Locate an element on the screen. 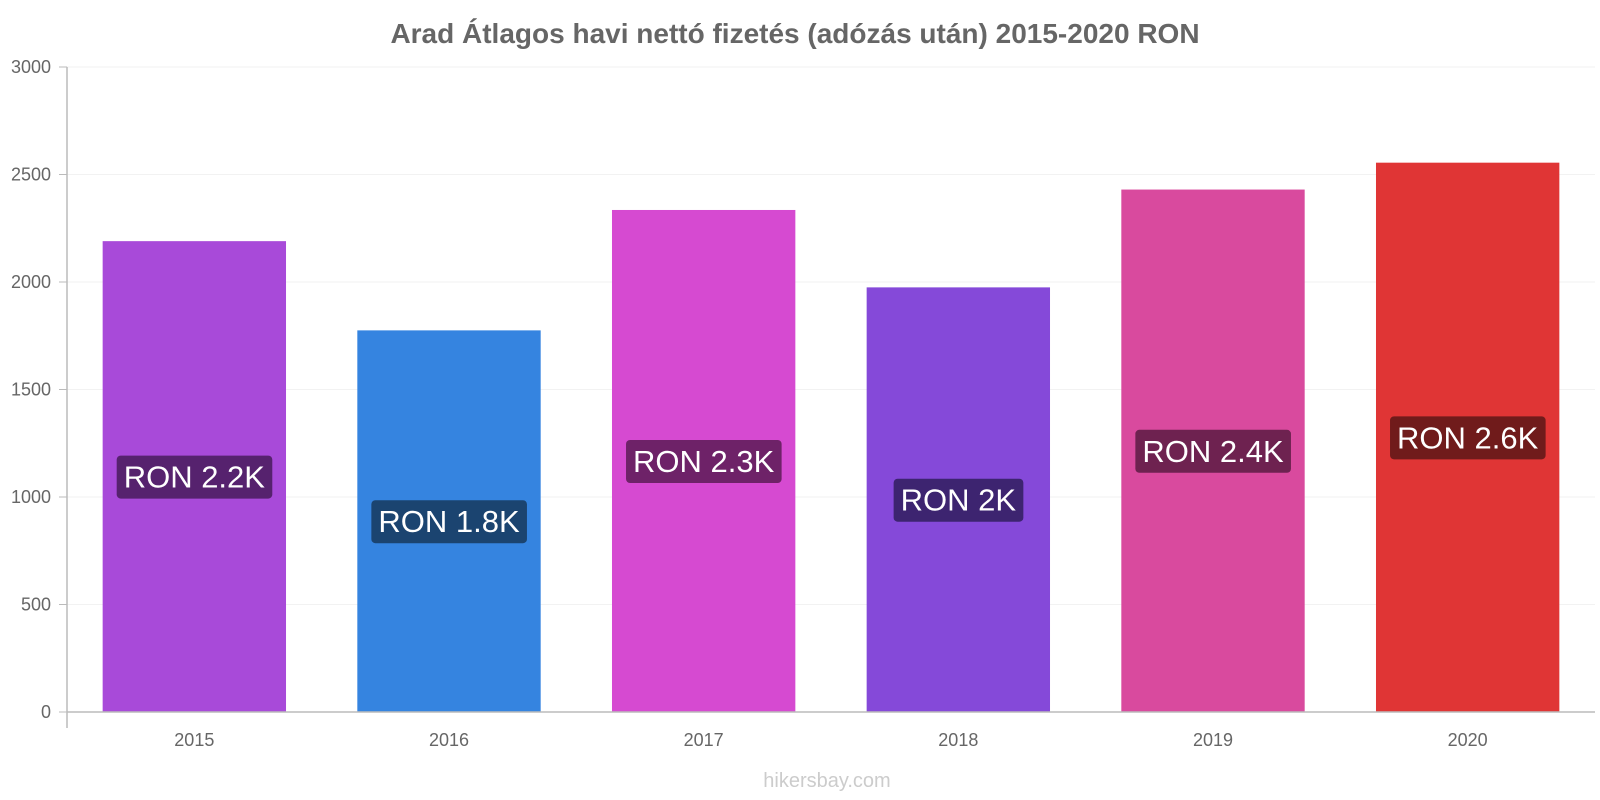 The width and height of the screenshot is (1600, 800). x-tick-label: 2016 is located at coordinates (449, 740).